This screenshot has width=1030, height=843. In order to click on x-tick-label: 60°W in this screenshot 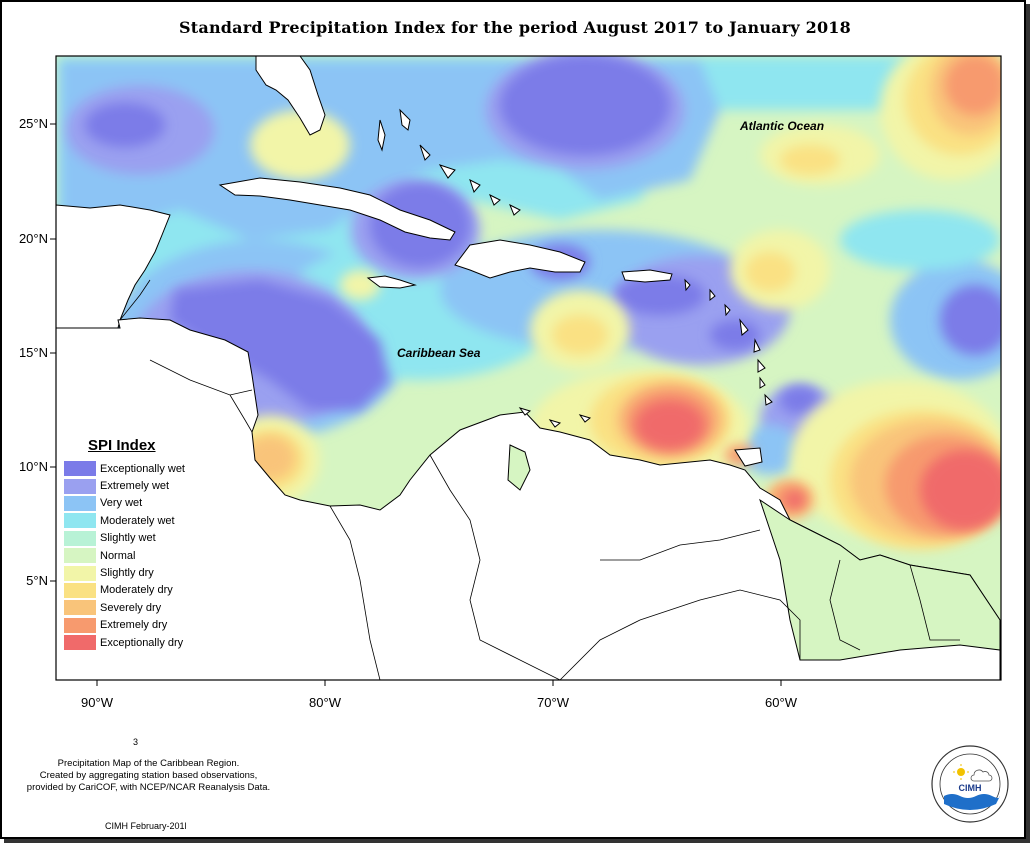, I will do `click(781, 702)`.